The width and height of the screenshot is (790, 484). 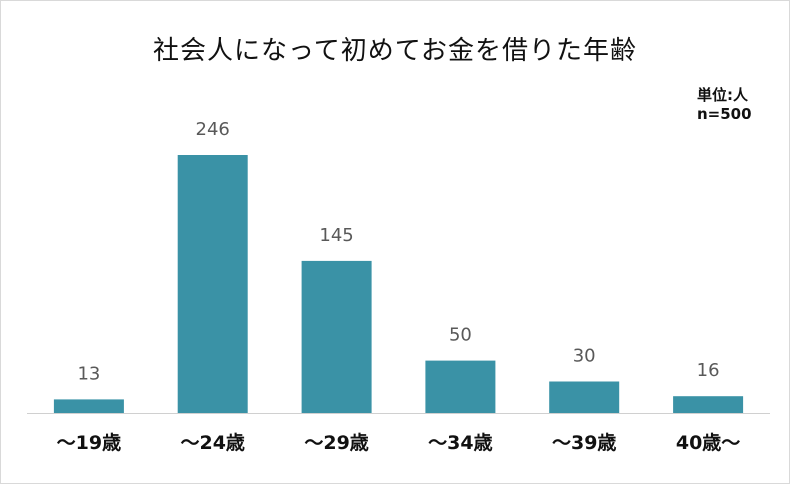 What do you see at coordinates (460, 443) in the screenshot?
I see `category-label-4: ～34歳` at bounding box center [460, 443].